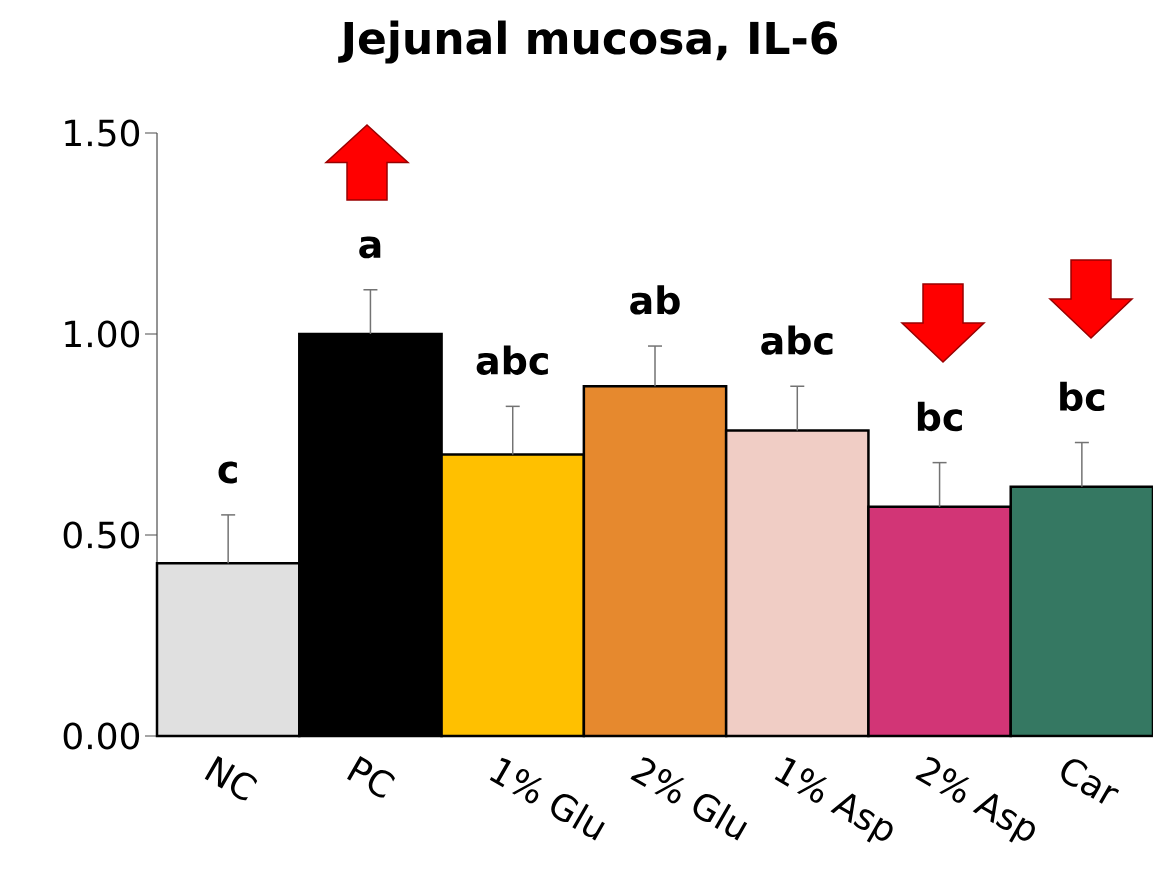 This screenshot has width=1153, height=888. What do you see at coordinates (101, 535) in the screenshot?
I see `y-tick-label: 0.50` at bounding box center [101, 535].